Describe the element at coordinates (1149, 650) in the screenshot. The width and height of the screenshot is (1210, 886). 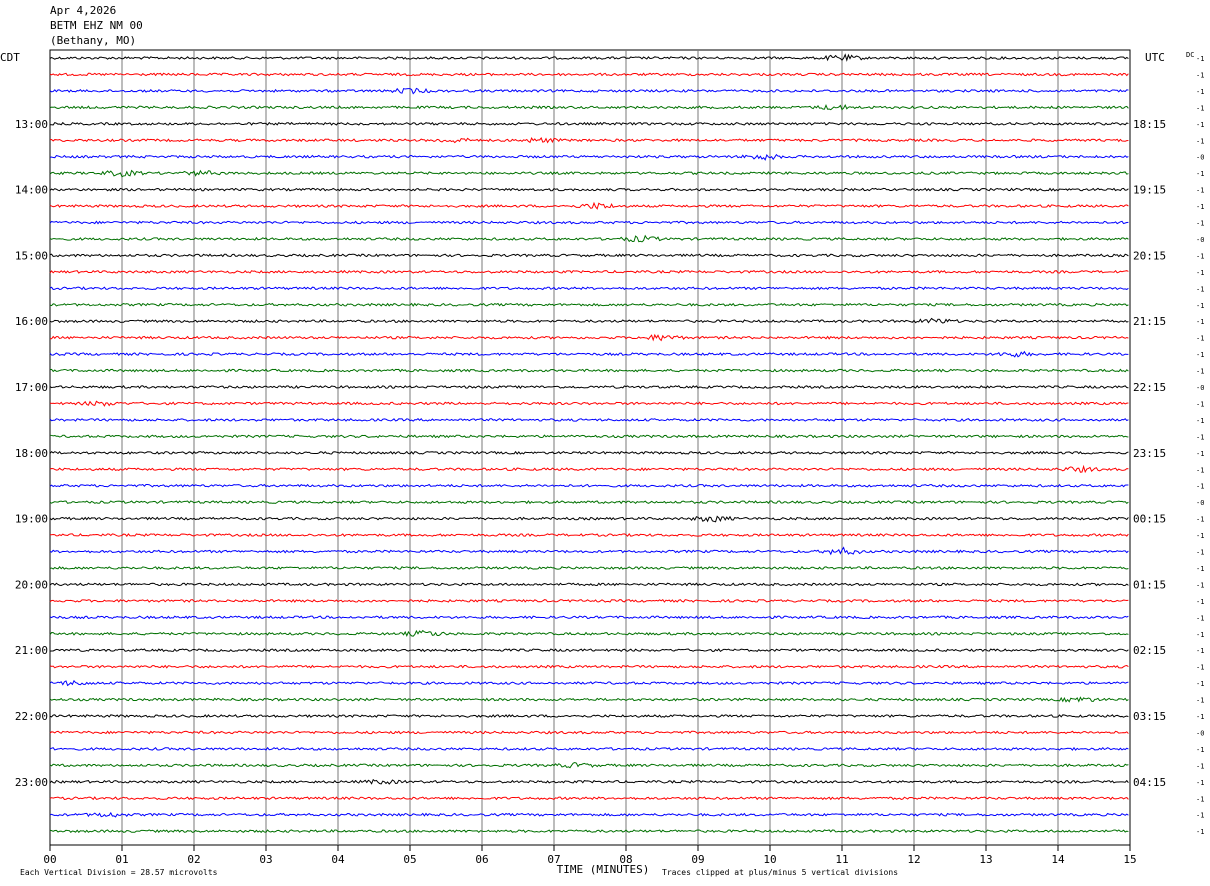
I see `right-time-label: 02:15` at that location.